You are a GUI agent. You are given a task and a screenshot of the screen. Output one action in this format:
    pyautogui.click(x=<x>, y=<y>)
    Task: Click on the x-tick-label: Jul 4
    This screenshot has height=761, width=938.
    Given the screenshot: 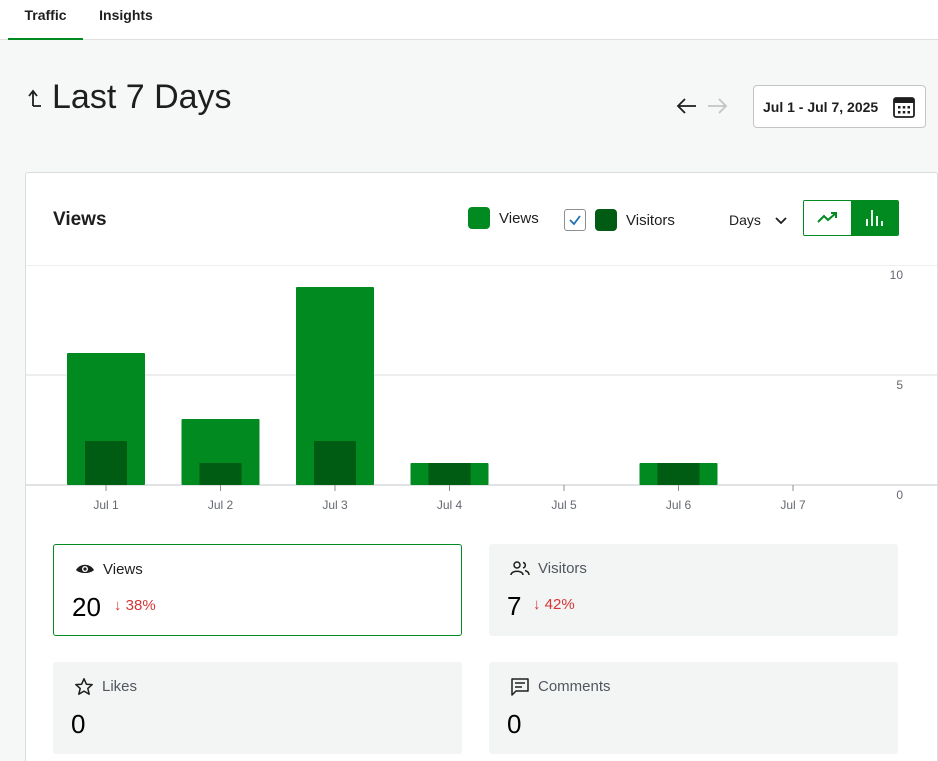 What is the action you would take?
    pyautogui.click(x=450, y=505)
    